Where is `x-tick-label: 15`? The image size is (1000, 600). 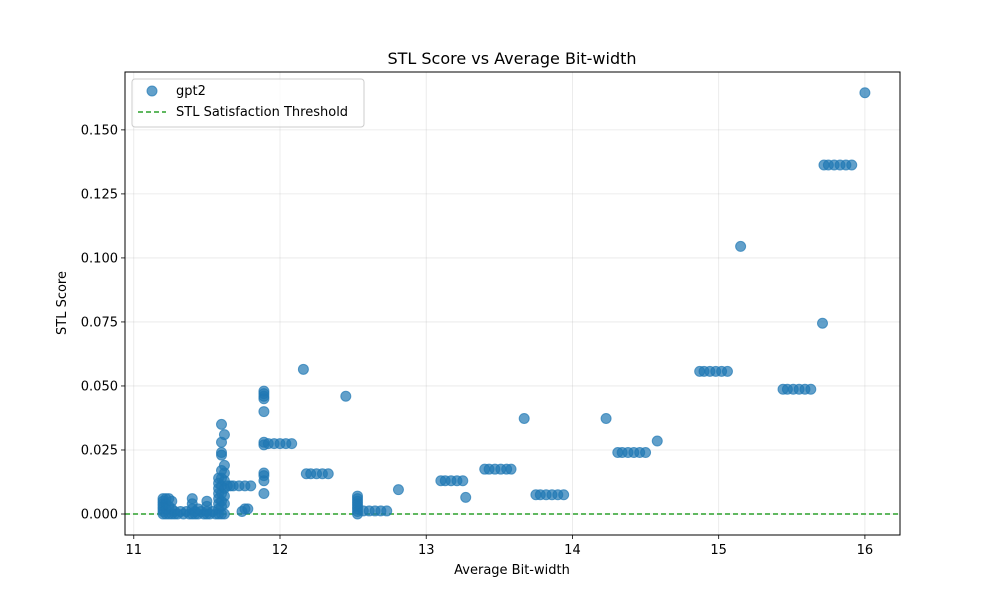 x-tick-label: 15 is located at coordinates (718, 550).